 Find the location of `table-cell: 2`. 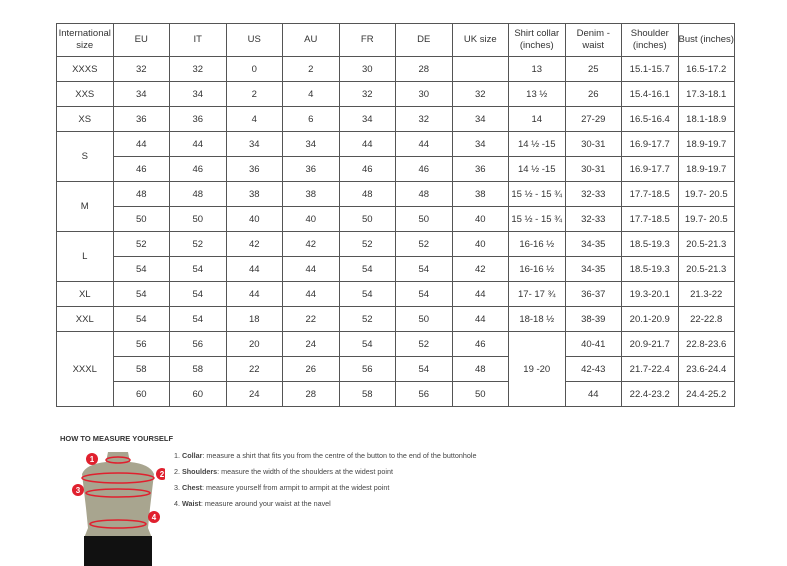

table-cell: 2 is located at coordinates (254, 94).